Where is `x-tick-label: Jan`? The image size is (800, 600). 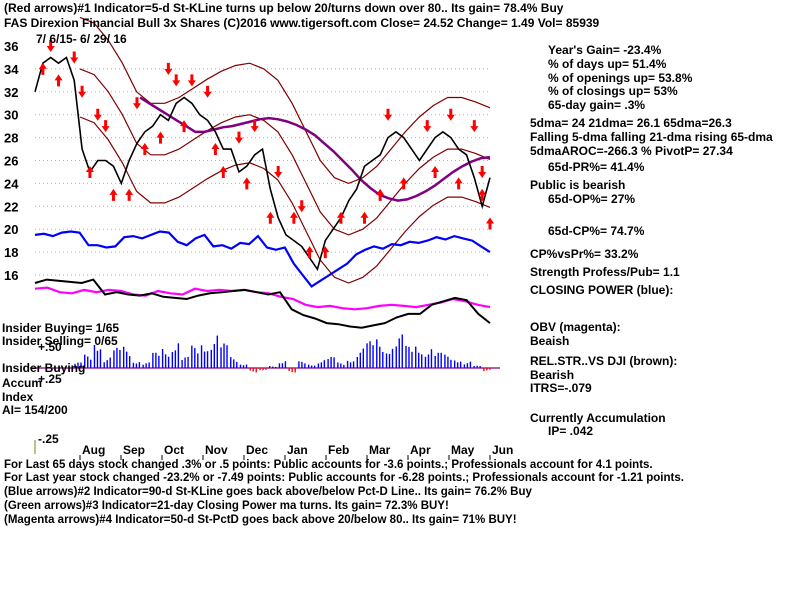 x-tick-label: Jan is located at coordinates (297, 450).